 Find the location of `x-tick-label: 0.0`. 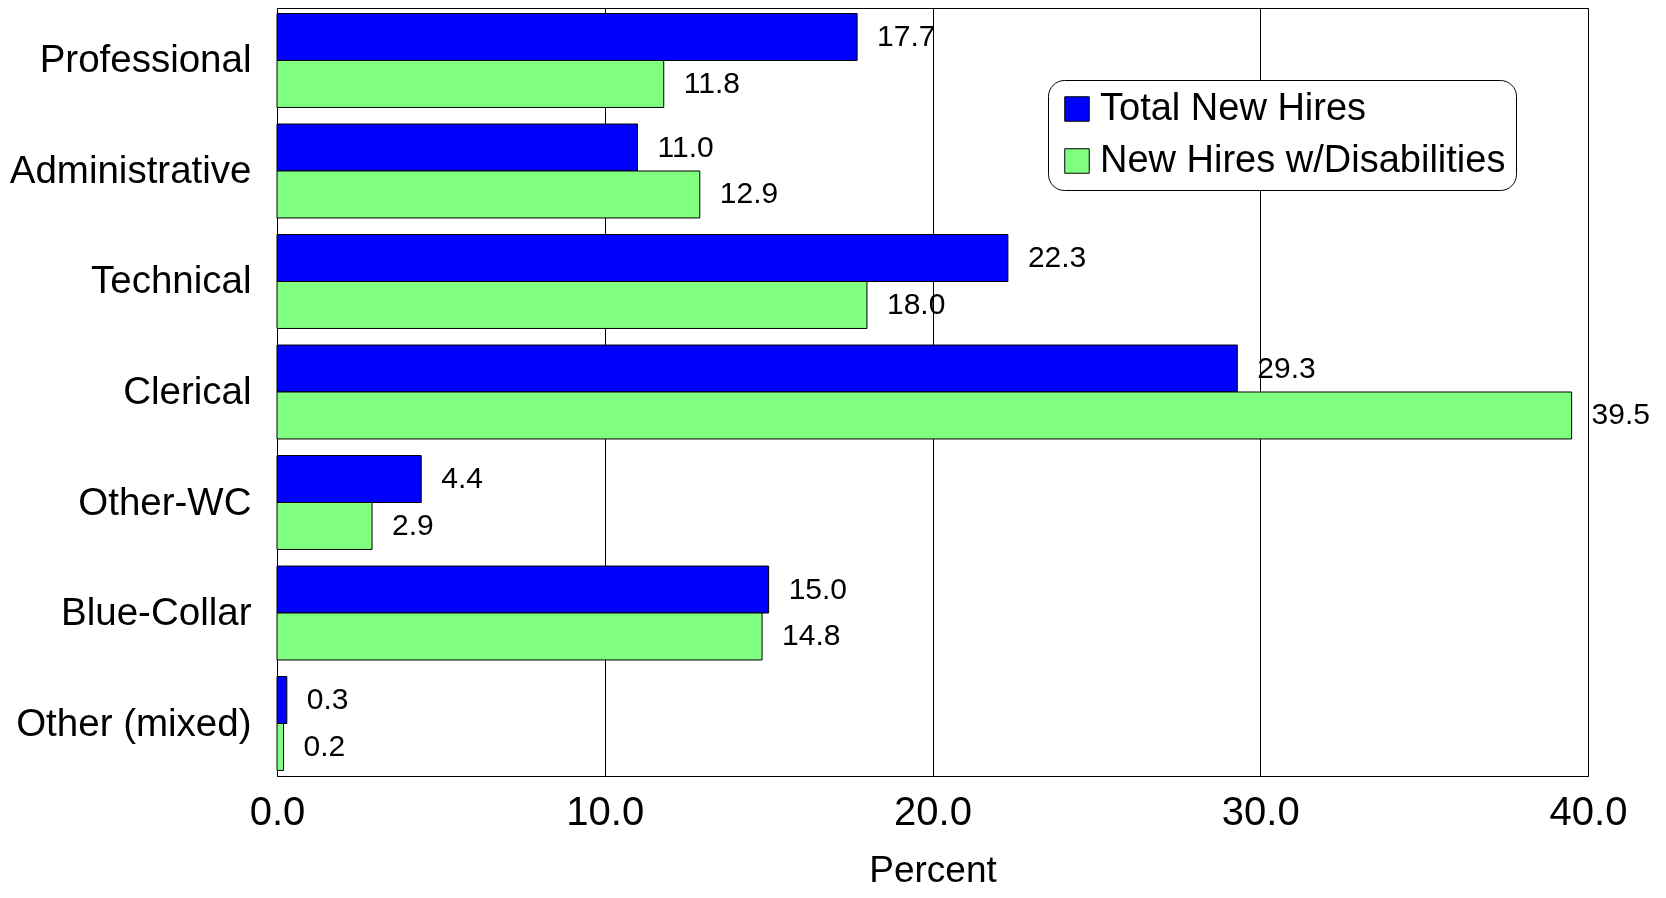

x-tick-label: 0.0 is located at coordinates (277, 810).